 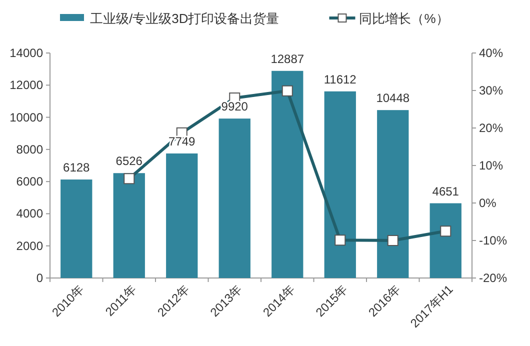 What do you see at coordinates (340, 79) in the screenshot?
I see `data-label: 11612` at bounding box center [340, 79].